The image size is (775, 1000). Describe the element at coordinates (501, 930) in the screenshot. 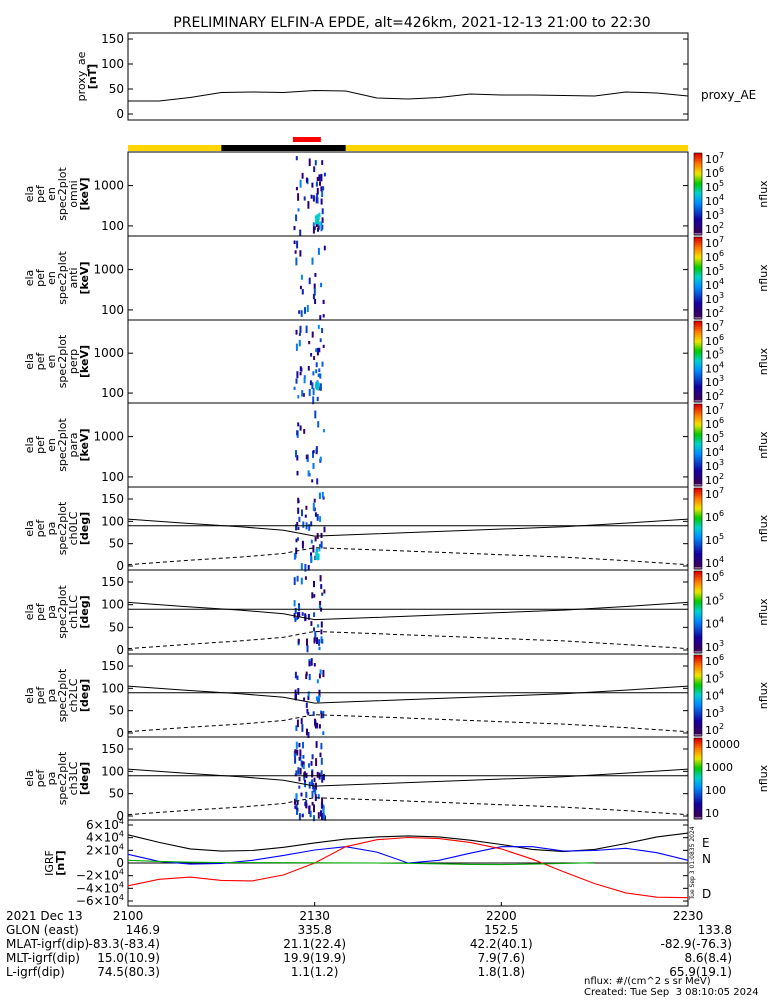

I see `axis-row-value-1-2: 152.5` at that location.